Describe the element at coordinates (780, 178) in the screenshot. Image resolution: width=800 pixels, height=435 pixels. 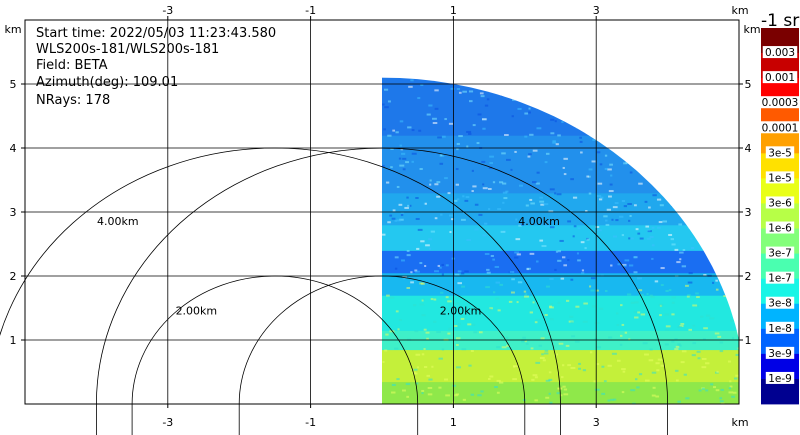
I see `colorbar-label: 1e-5` at that location.